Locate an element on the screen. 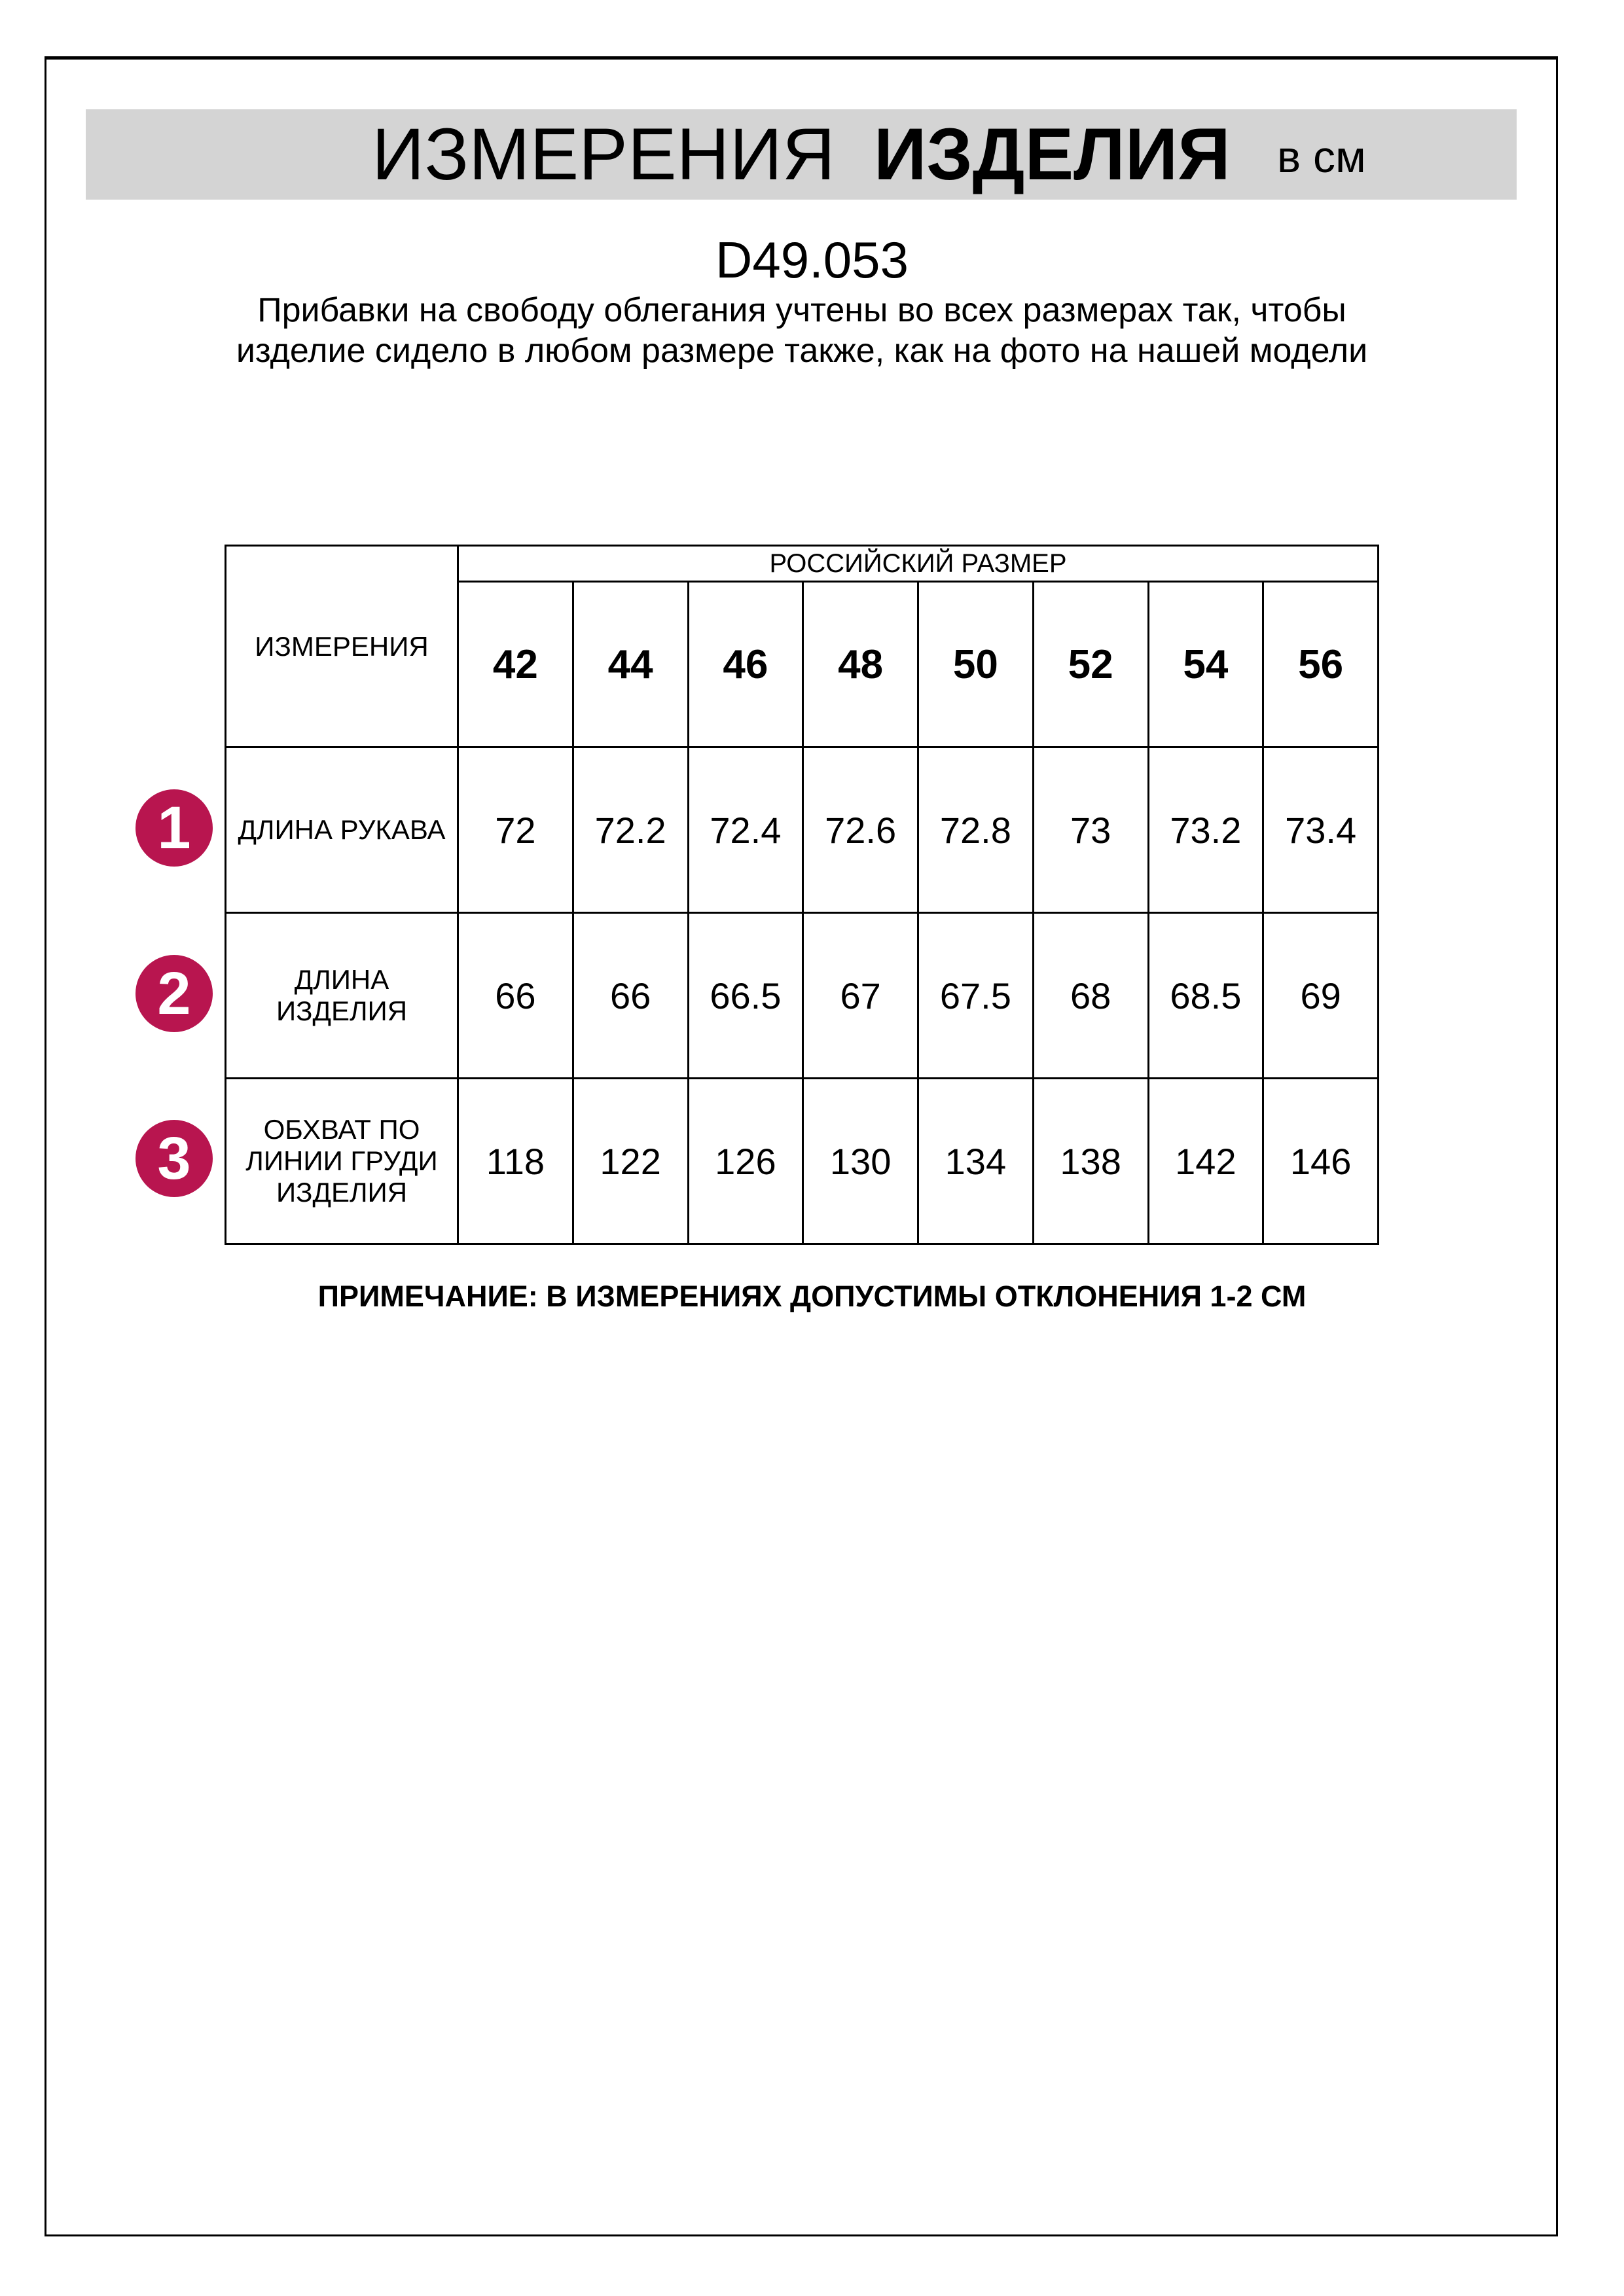  value-cell: 72.2 is located at coordinates (630, 830).